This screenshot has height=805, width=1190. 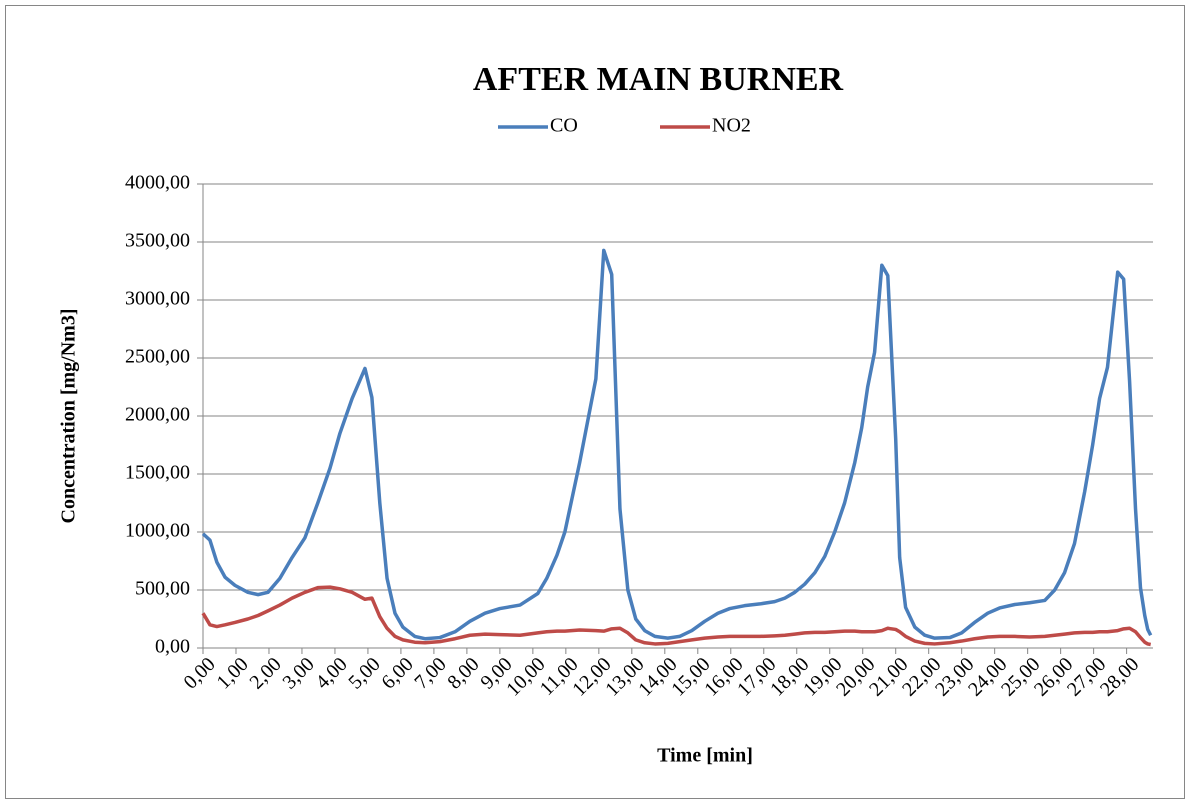 I want to click on y-tick-label: 1000,00, so click(x=157, y=531).